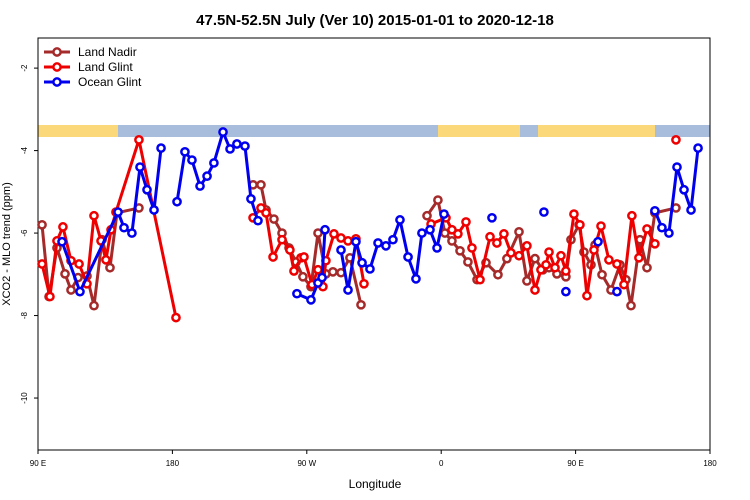 Image resolution: width=750 pixels, height=500 pixels. Describe the element at coordinates (24, 150) in the screenshot. I see `y-tick-label: -4` at that location.